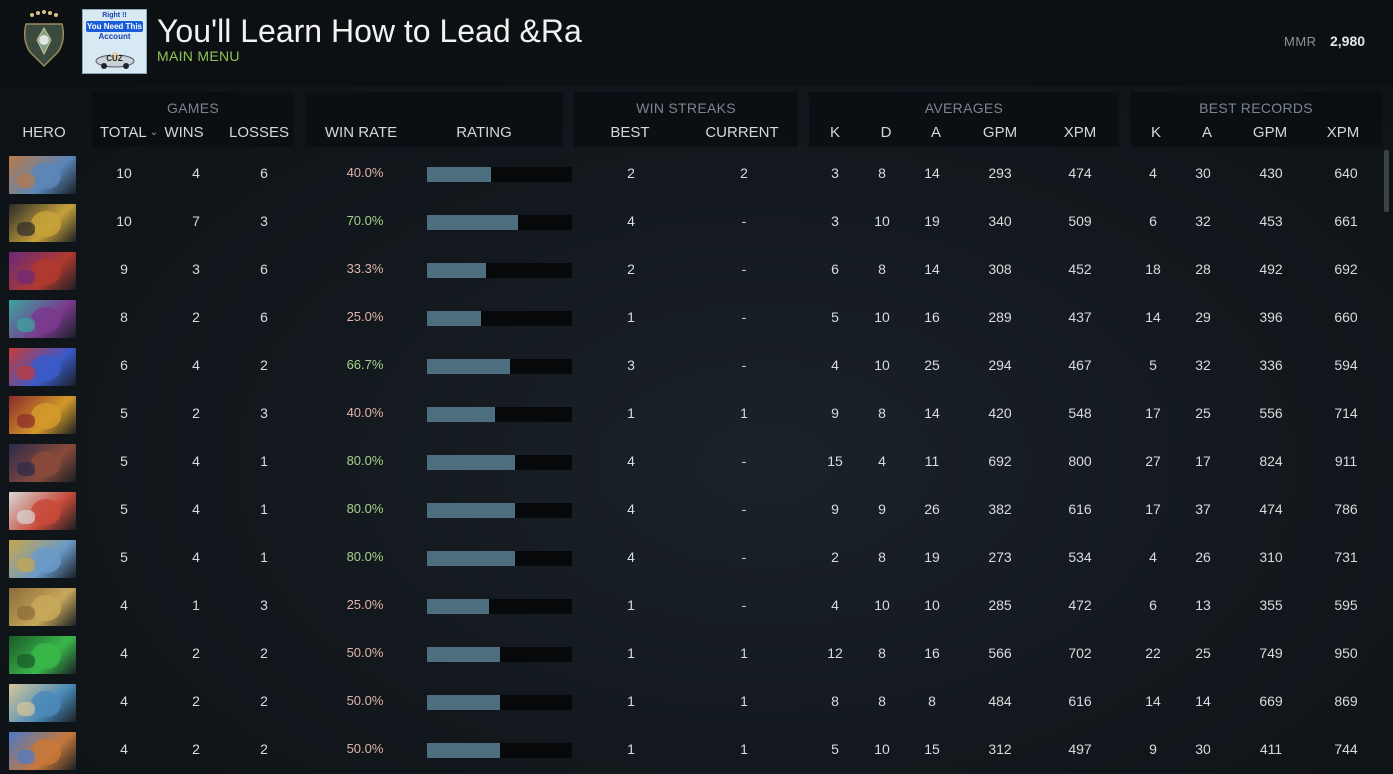 Image resolution: width=1393 pixels, height=774 pixels. Describe the element at coordinates (1153, 605) in the screenshot. I see `best-kills-cell: 6` at that location.